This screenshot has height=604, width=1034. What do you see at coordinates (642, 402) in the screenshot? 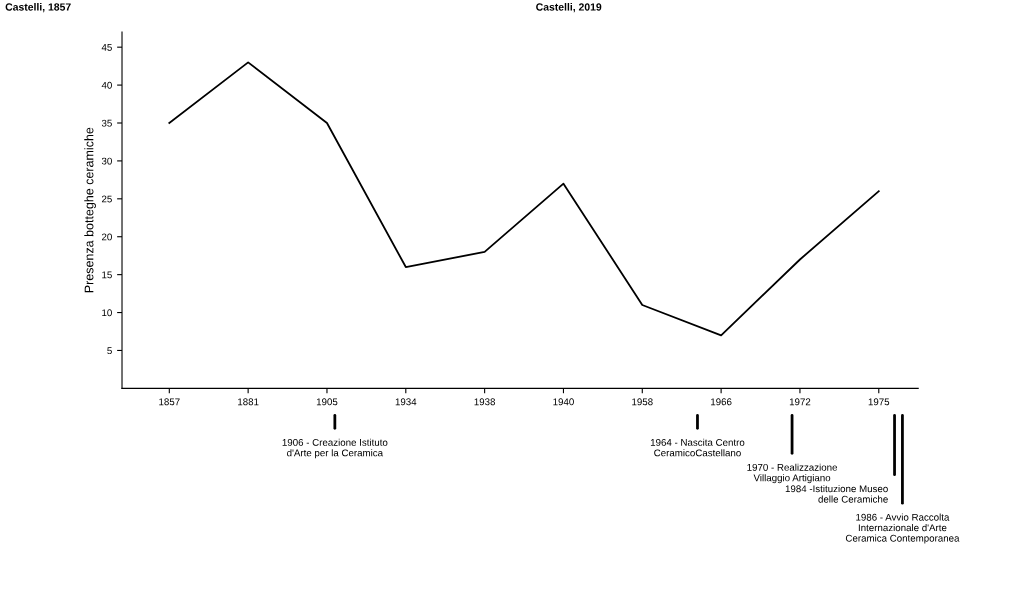
I see `x-tick-label: 1958` at bounding box center [642, 402].